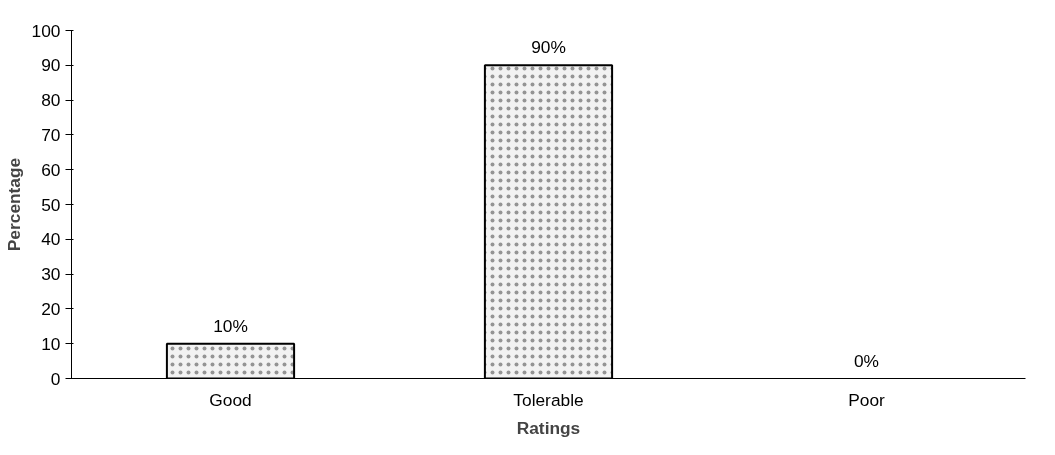 The height and width of the screenshot is (455, 1055). Describe the element at coordinates (51, 204) in the screenshot. I see `y-tick-label: 50` at that location.